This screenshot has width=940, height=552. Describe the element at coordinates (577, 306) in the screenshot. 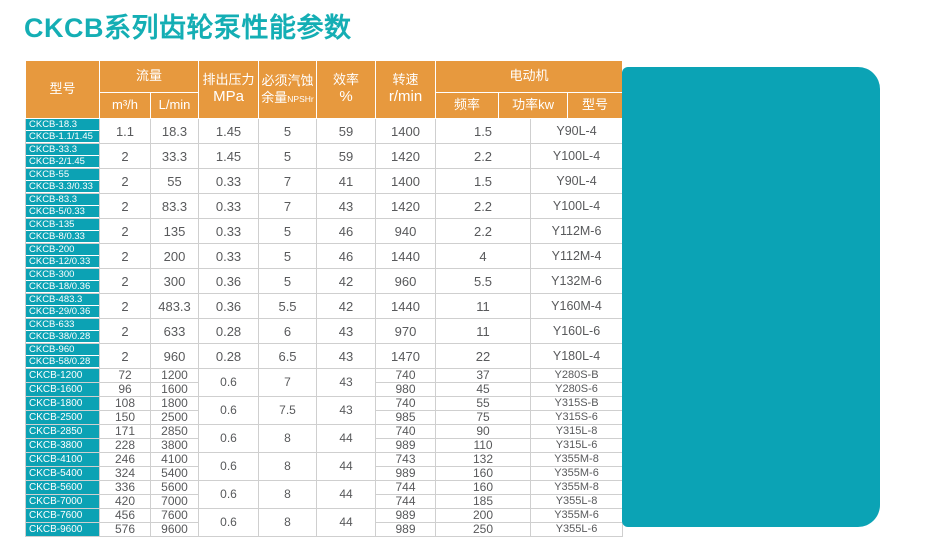

I see `motor-model-cell: Y160M-4` at that location.